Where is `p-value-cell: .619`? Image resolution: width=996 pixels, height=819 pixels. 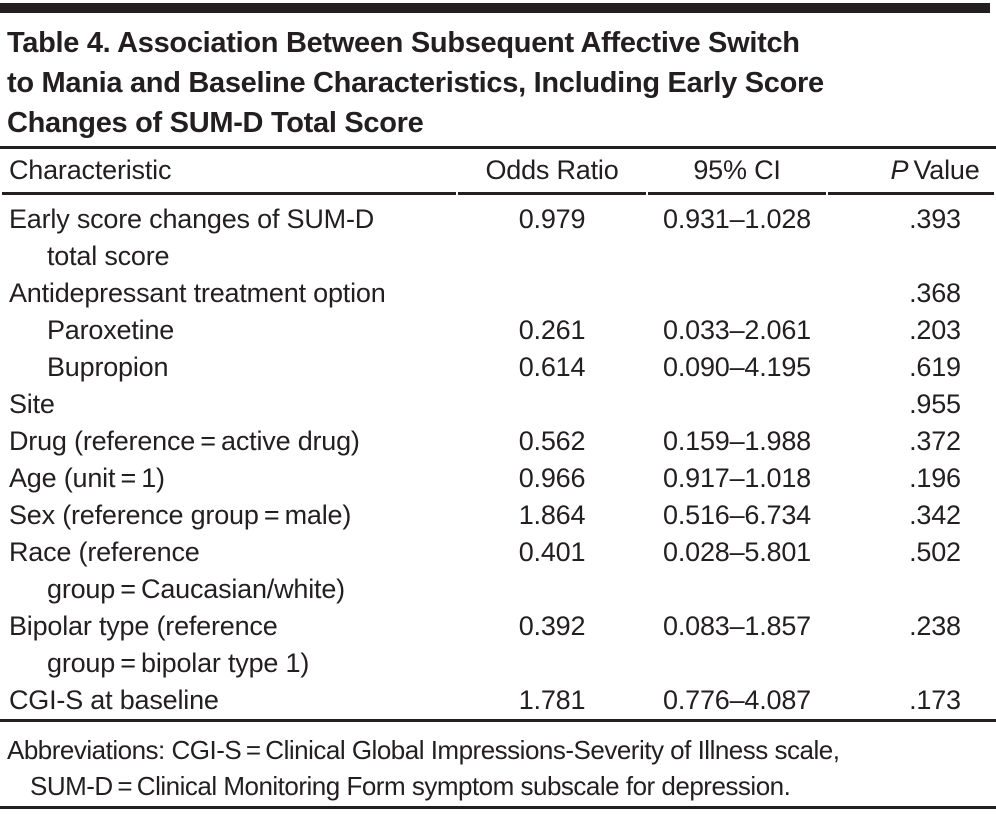 p-value-cell: .619 is located at coordinates (935, 367).